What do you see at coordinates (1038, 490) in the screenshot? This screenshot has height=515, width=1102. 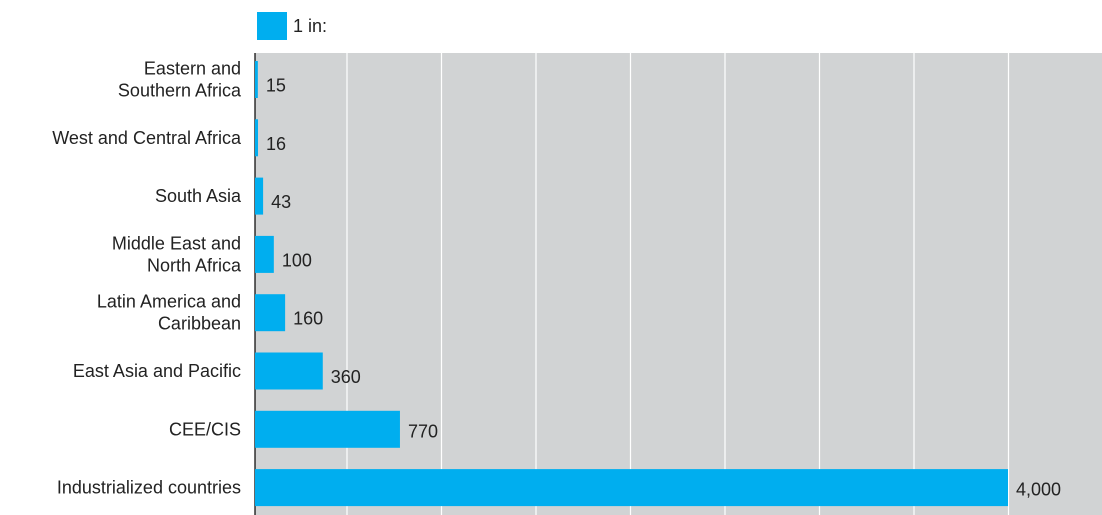 I see `data-label: 4,000` at bounding box center [1038, 490].